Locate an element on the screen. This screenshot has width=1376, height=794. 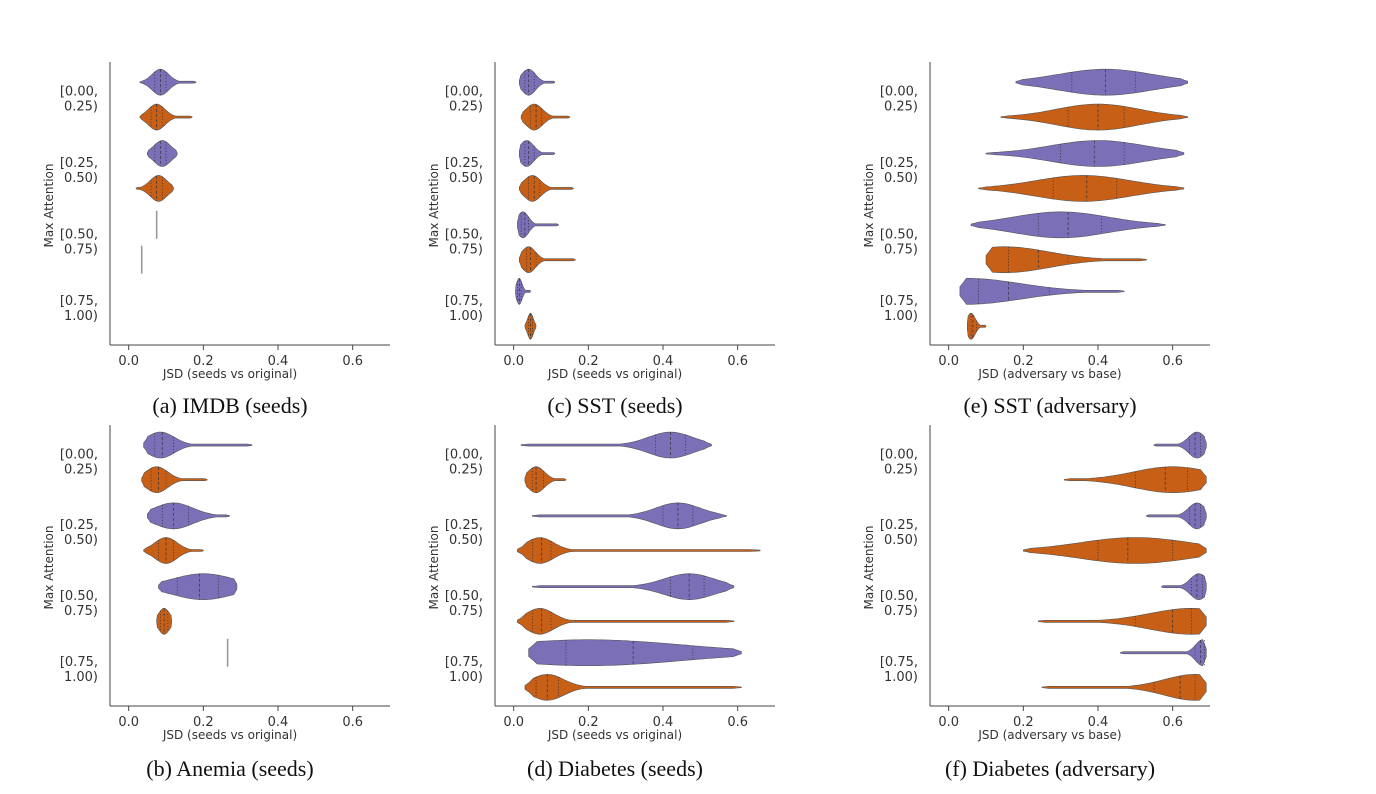
panel-caption: (f) Diabetes (adversary) is located at coordinates (1050, 768).